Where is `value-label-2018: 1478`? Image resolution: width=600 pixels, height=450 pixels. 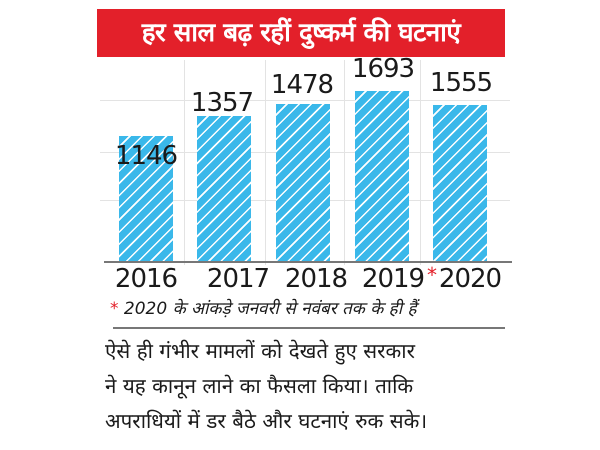 value-label-2018: 1478 is located at coordinates (302, 85).